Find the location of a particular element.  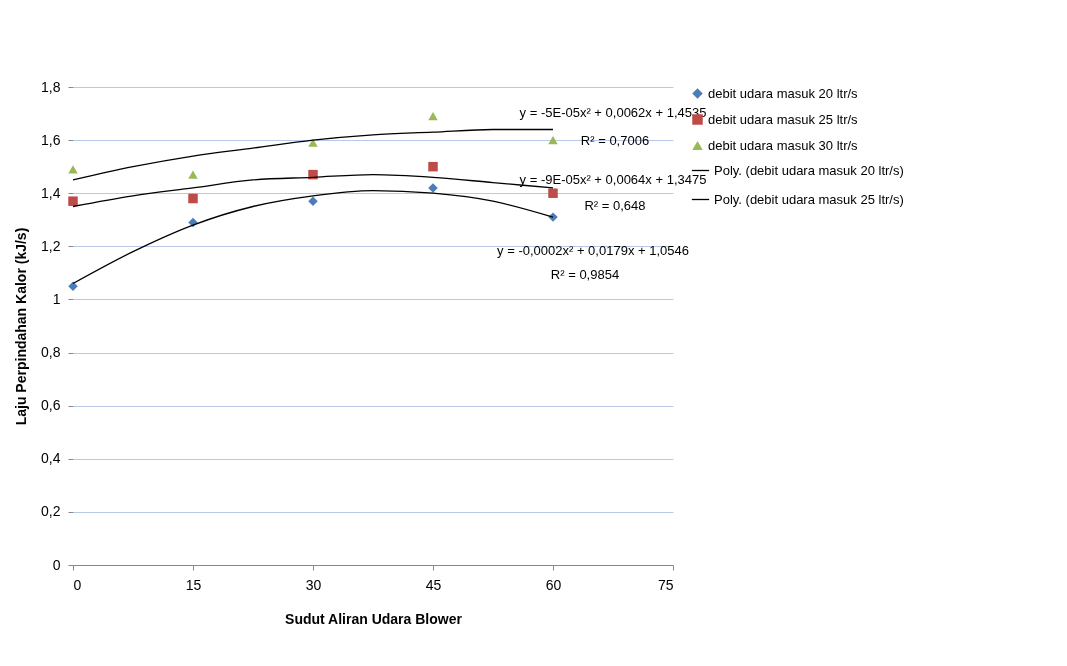

x-tick-label: 45 is located at coordinates (433, 584).